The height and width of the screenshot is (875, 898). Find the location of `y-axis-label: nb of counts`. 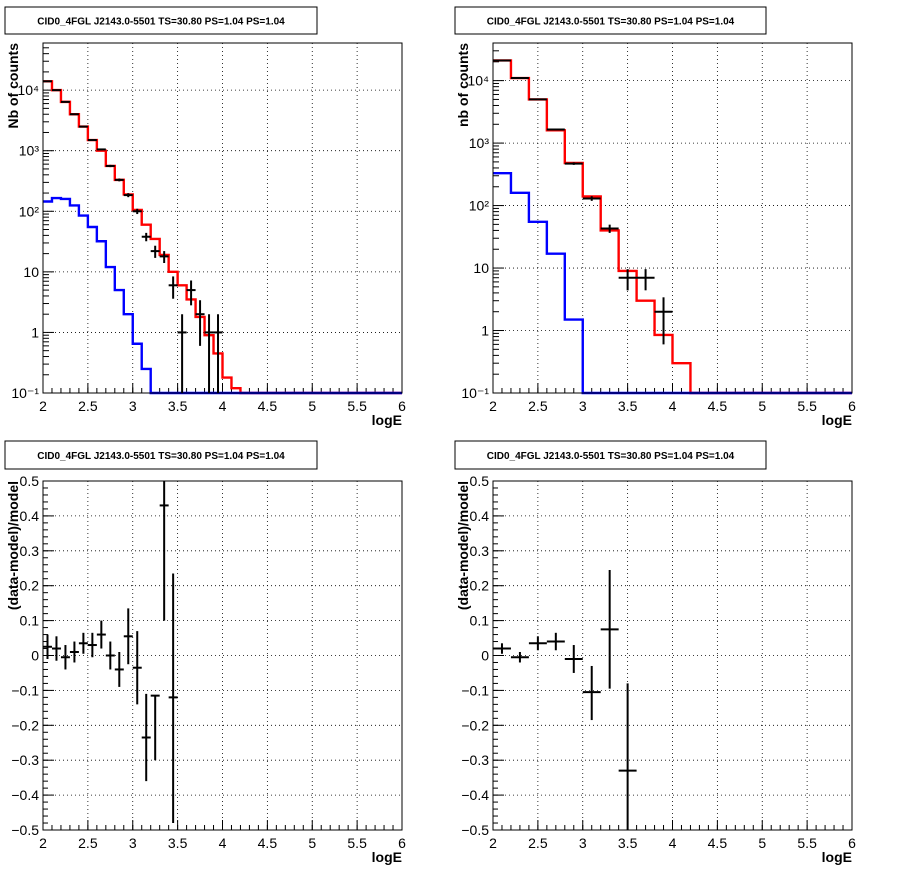

y-axis-label: nb of counts is located at coordinates (463, 85).